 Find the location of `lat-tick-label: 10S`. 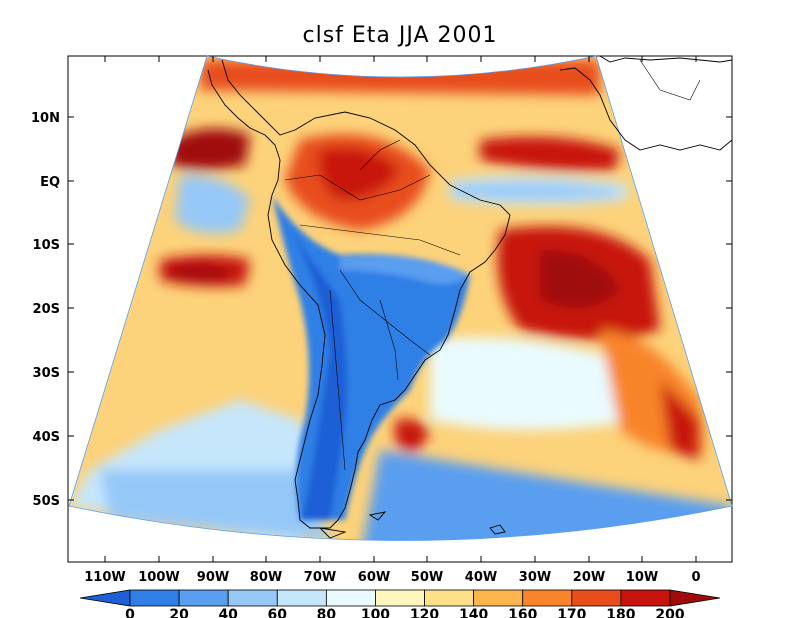

lat-tick-label: 10S is located at coordinates (46, 245).